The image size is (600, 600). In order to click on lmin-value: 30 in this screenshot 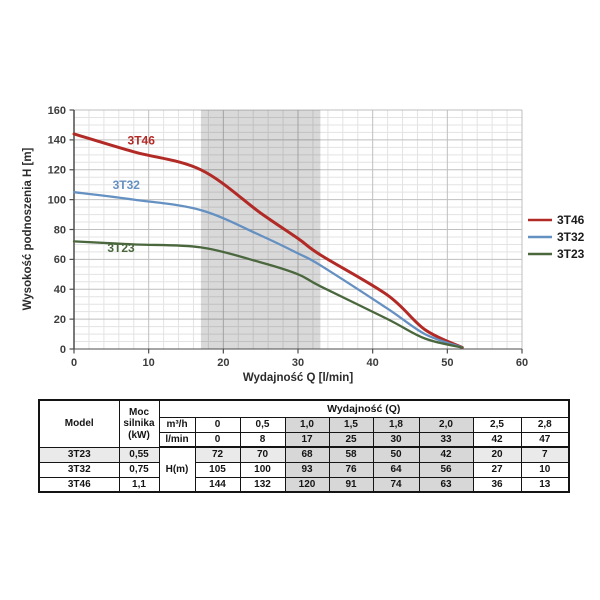, I will do `click(396, 439)`.